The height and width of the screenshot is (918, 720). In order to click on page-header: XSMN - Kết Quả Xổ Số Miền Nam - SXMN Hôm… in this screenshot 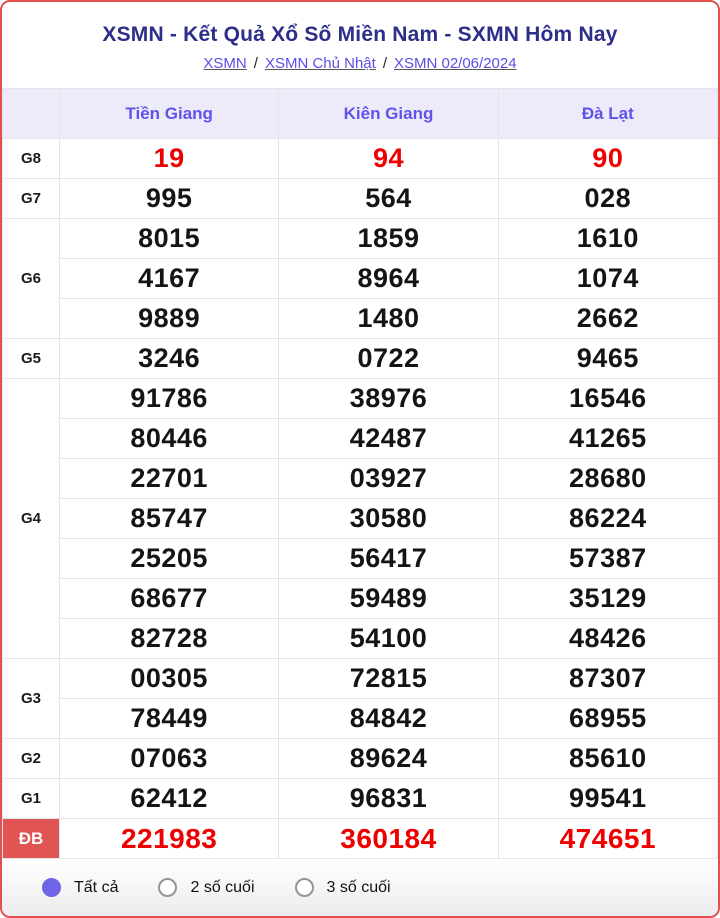, I will do `click(360, 45)`.